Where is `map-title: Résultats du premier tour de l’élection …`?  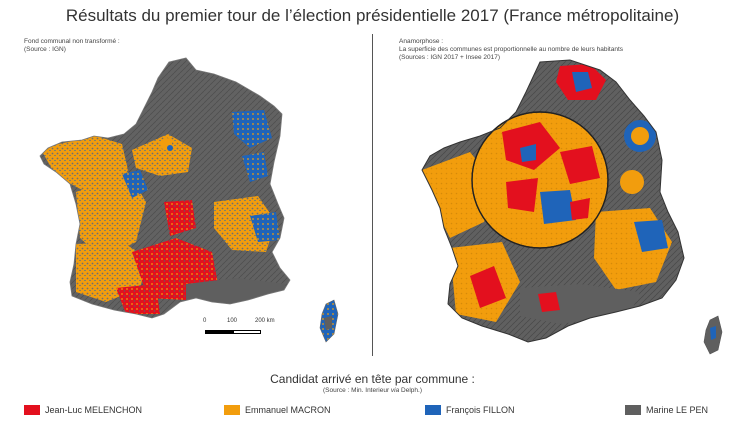
map-title: Résultats du premier tour de l’élection … is located at coordinates (372, 15).